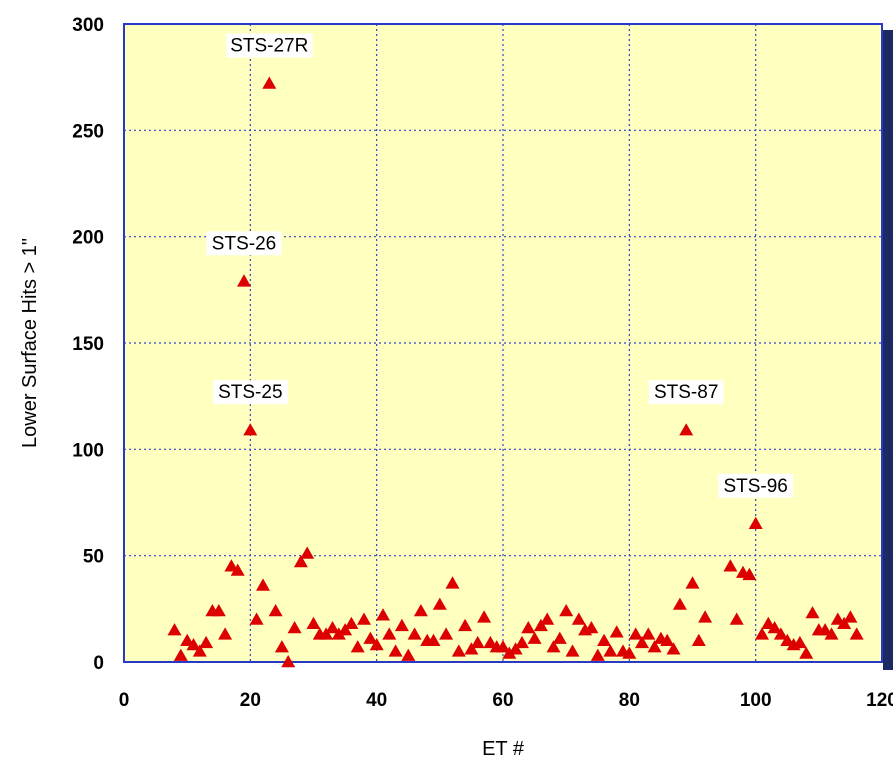 The height and width of the screenshot is (760, 893). Describe the element at coordinates (98, 663) in the screenshot. I see `y-tick-label: 0` at that location.